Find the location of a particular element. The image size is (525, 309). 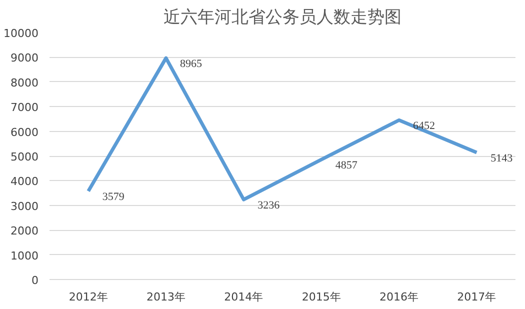

x-tick-label: 2014年 is located at coordinates (244, 297).